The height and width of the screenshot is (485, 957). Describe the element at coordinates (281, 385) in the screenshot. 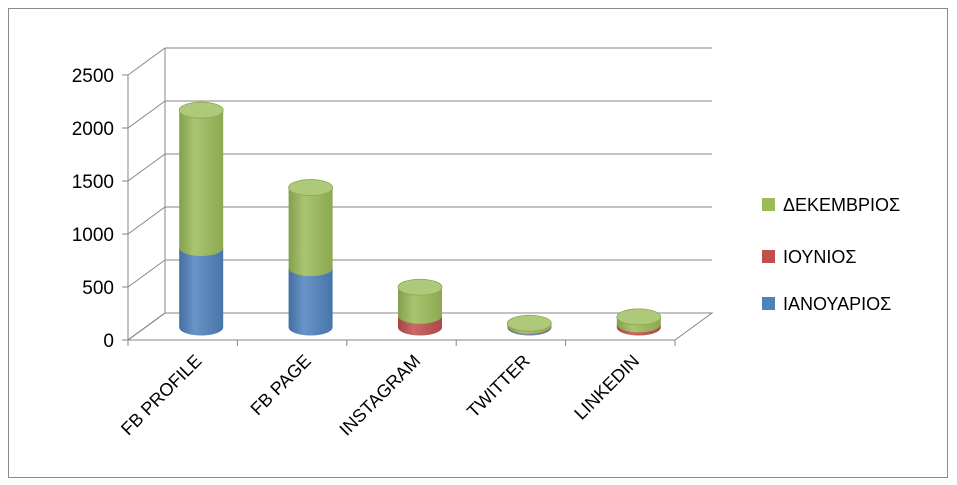

I see `x-category-label: FB PAGE` at that location.